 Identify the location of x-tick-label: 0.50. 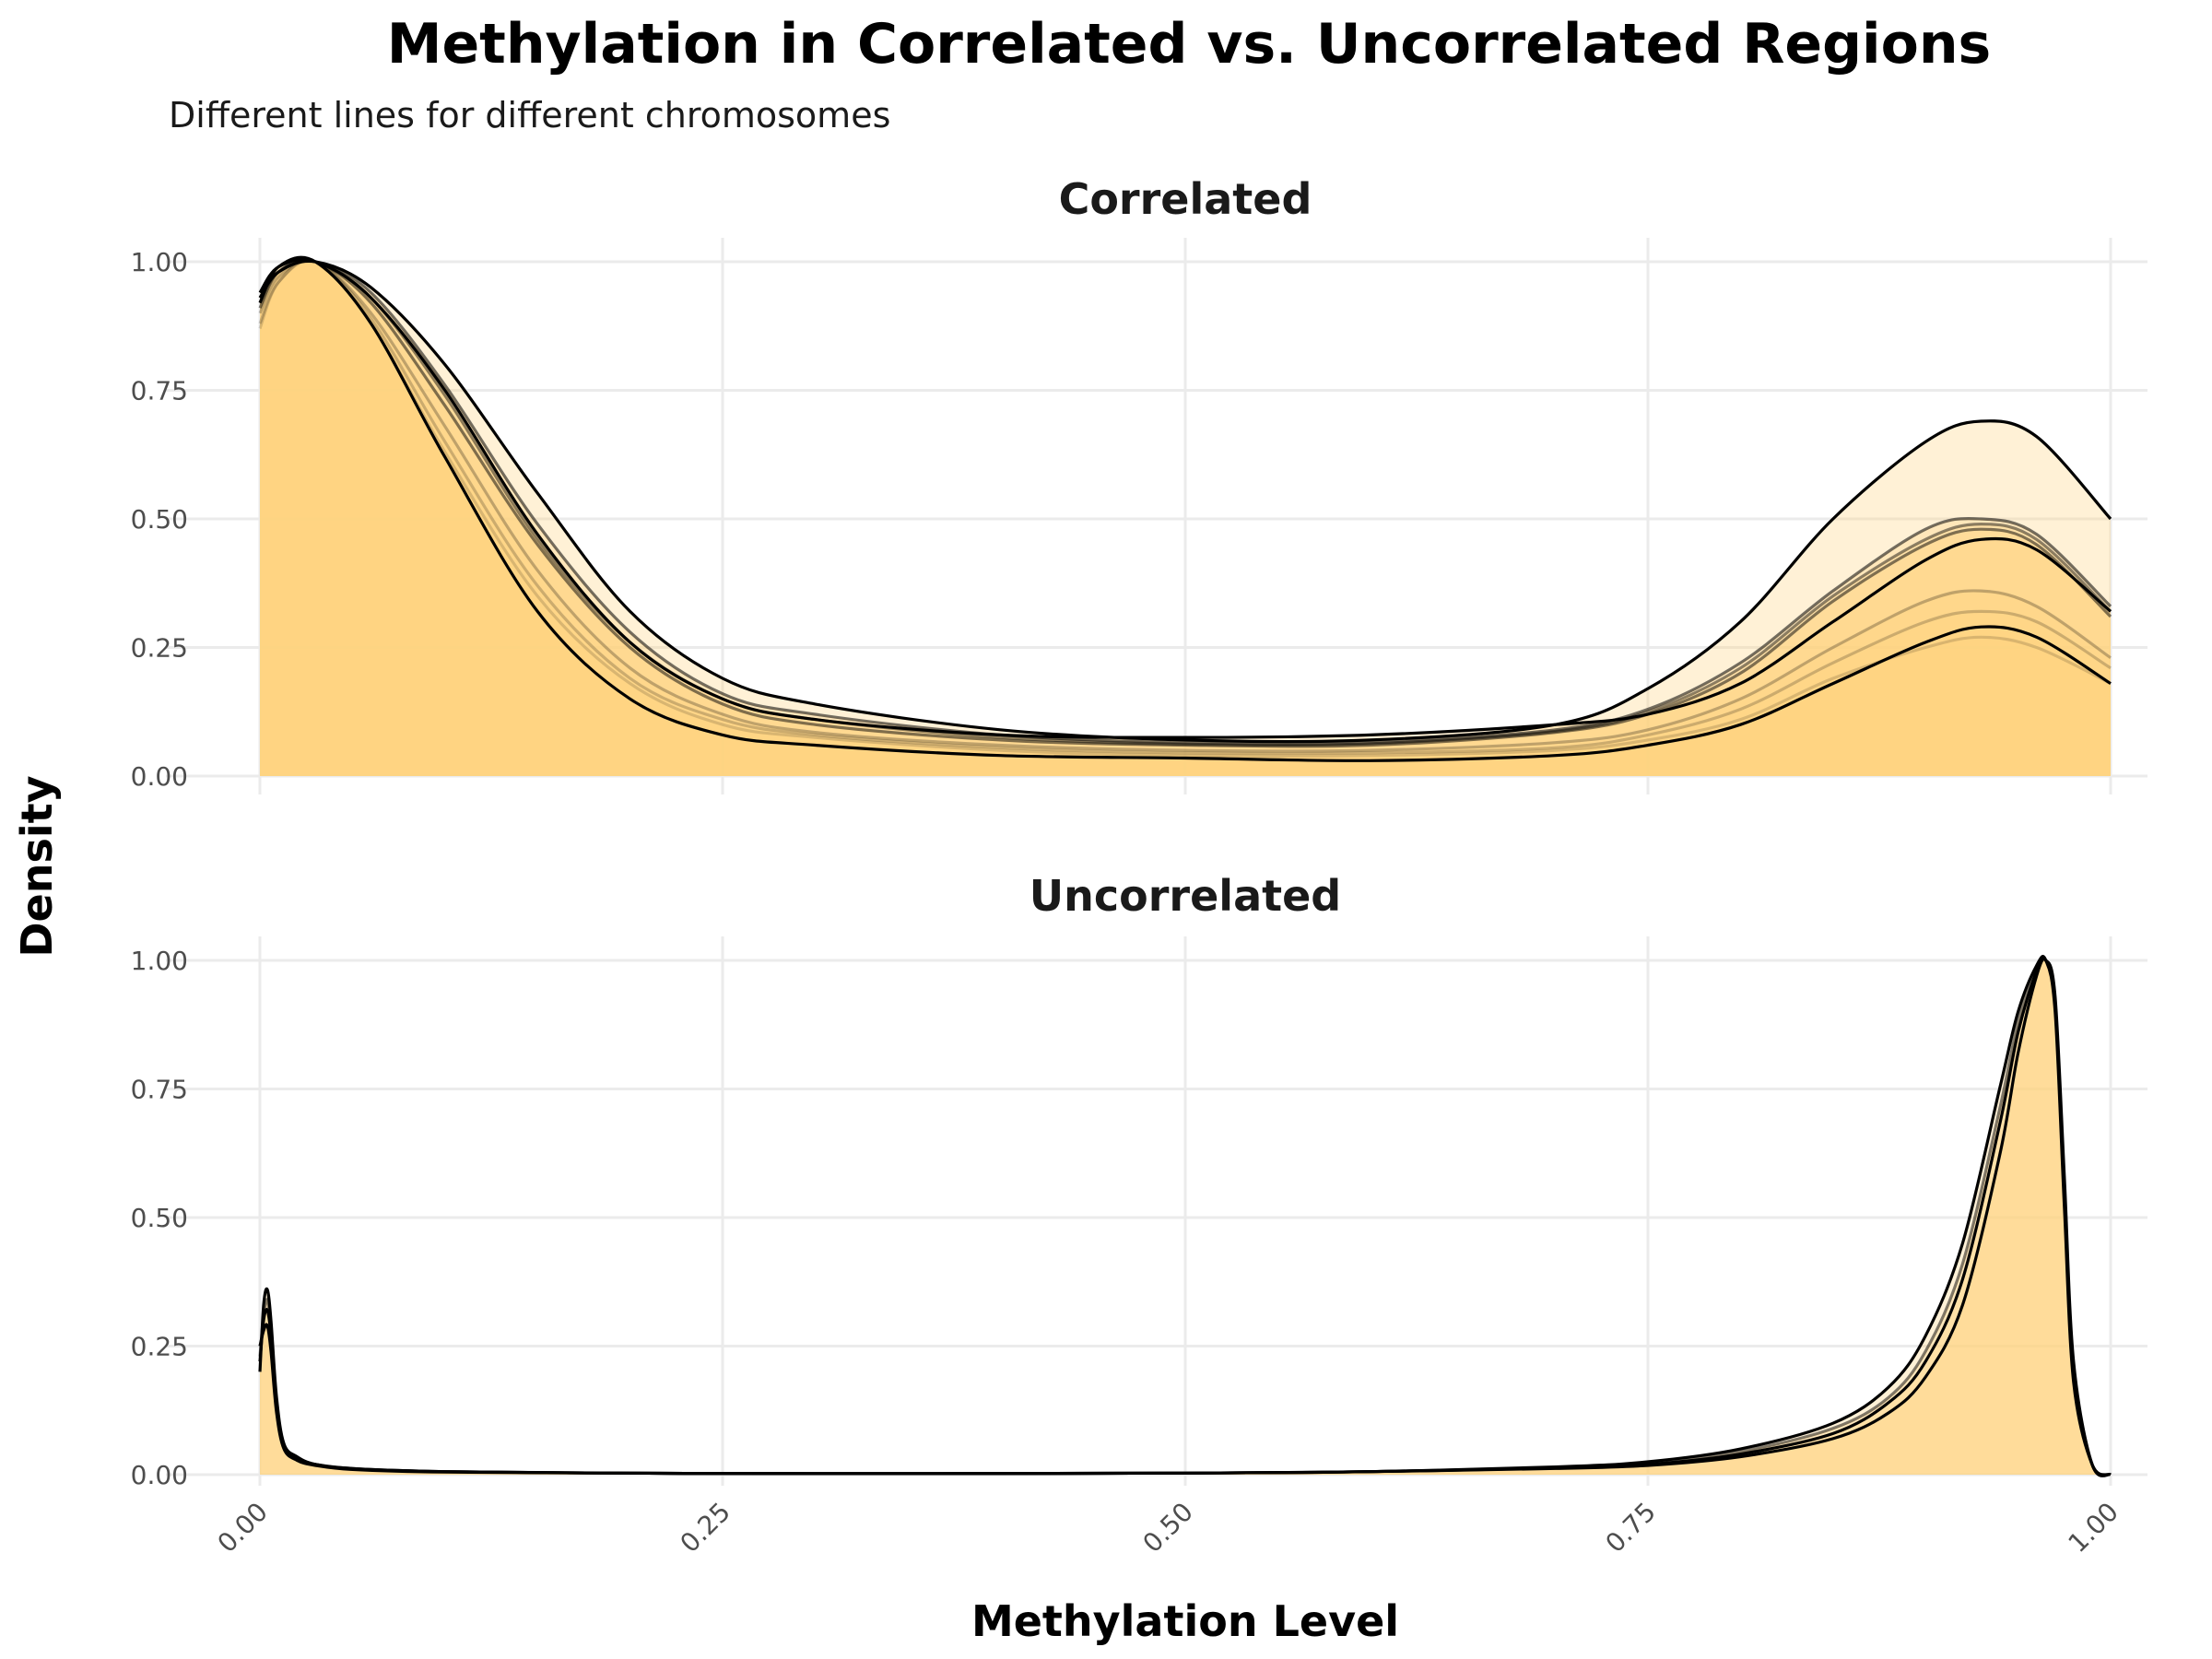
(1168, 1528).